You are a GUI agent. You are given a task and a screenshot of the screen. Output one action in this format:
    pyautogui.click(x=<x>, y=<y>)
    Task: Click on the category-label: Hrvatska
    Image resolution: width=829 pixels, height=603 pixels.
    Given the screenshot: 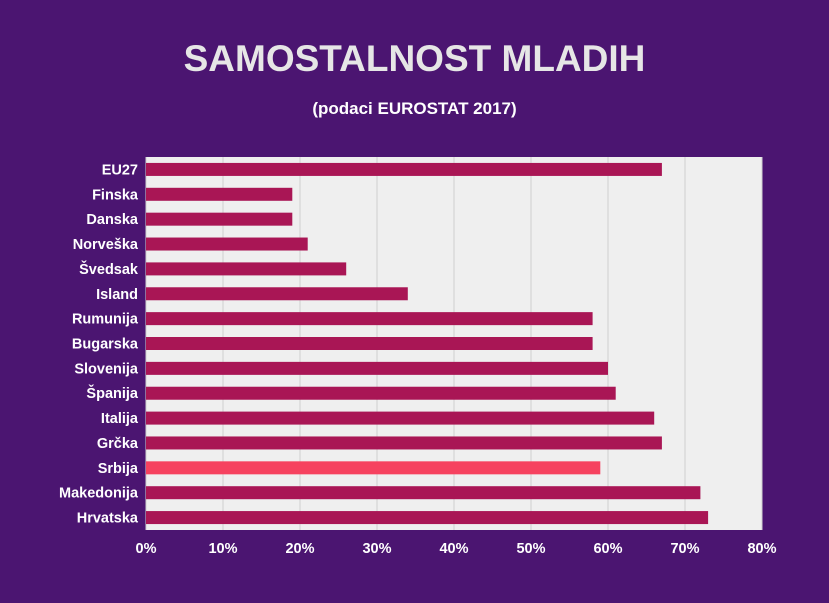 What is the action you would take?
    pyautogui.click(x=108, y=519)
    